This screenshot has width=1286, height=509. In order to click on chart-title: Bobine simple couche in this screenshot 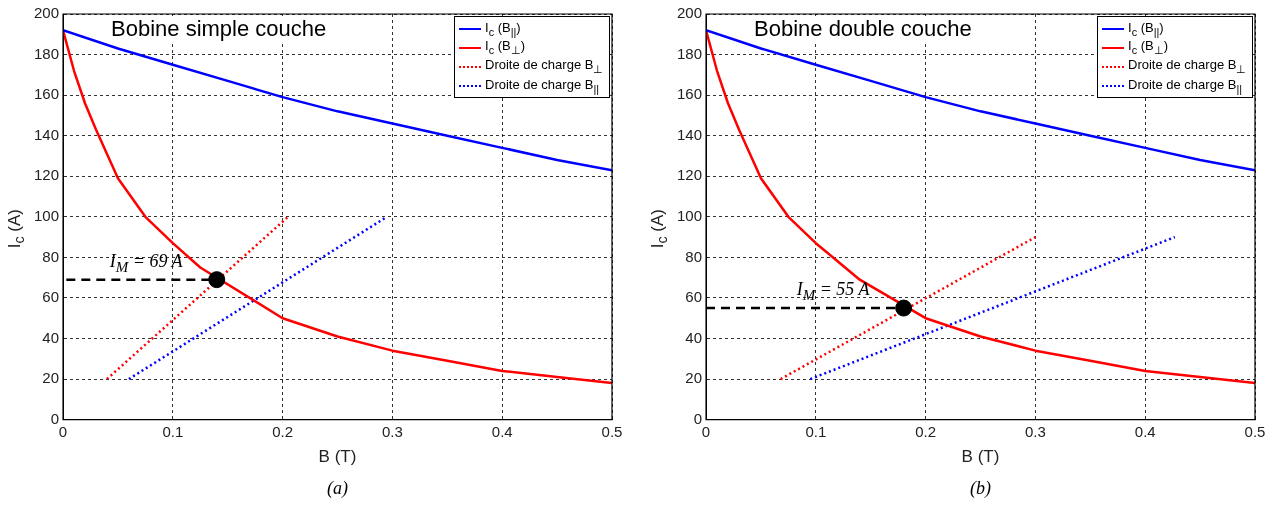, I will do `click(219, 29)`.